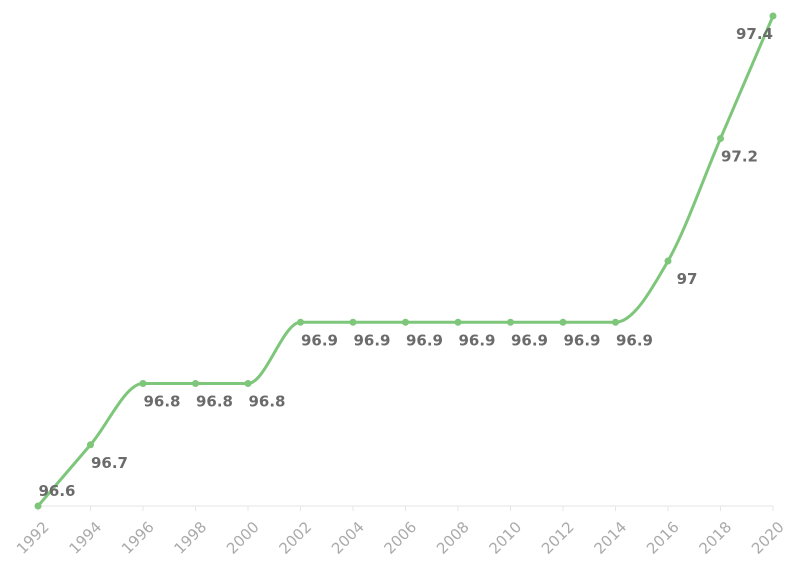 Image resolution: width=800 pixels, height=575 pixels. What do you see at coordinates (739, 157) in the screenshot?
I see `data-label: 97.2` at bounding box center [739, 157].